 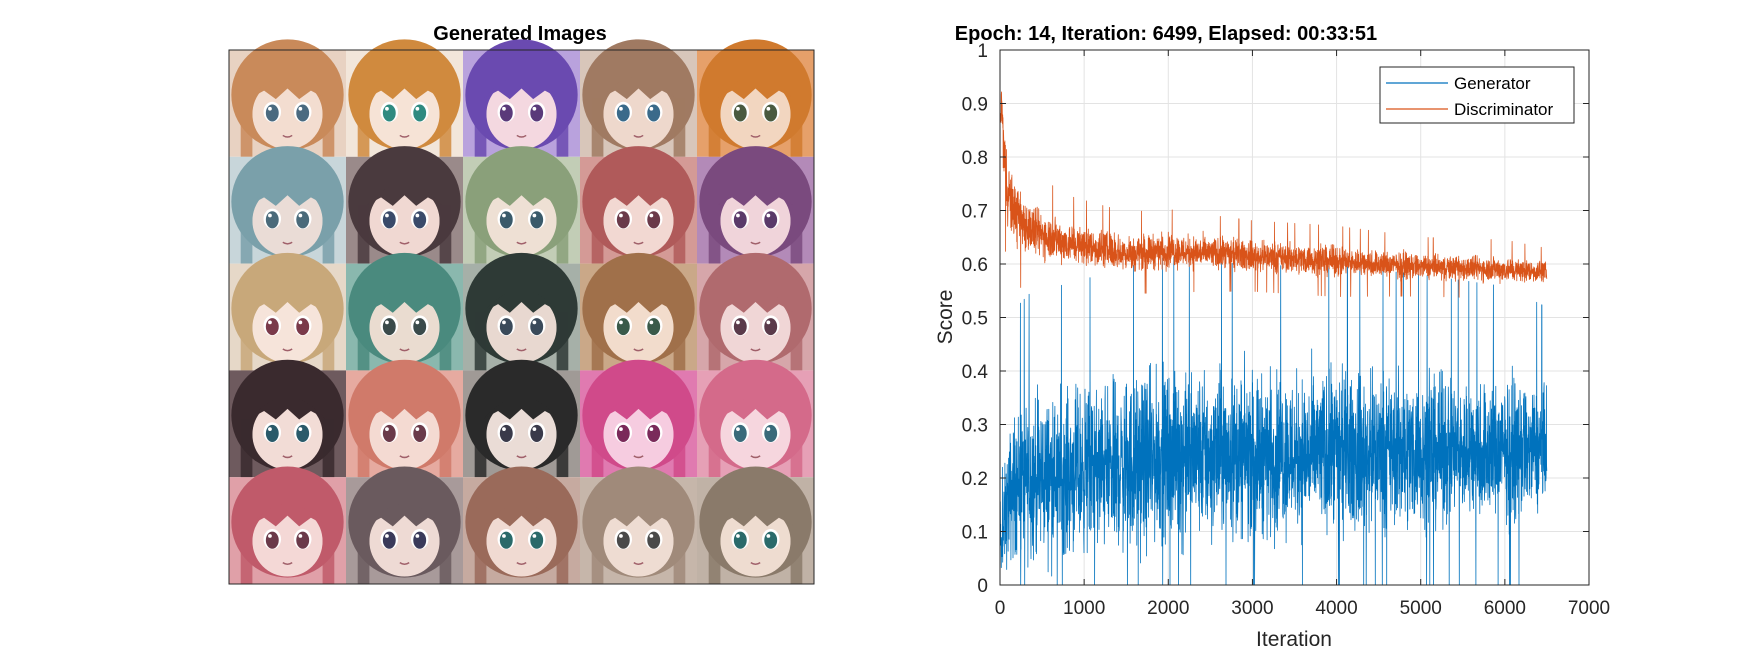 What do you see at coordinates (975, 372) in the screenshot?
I see `y-tick-label: 0.4` at bounding box center [975, 372].